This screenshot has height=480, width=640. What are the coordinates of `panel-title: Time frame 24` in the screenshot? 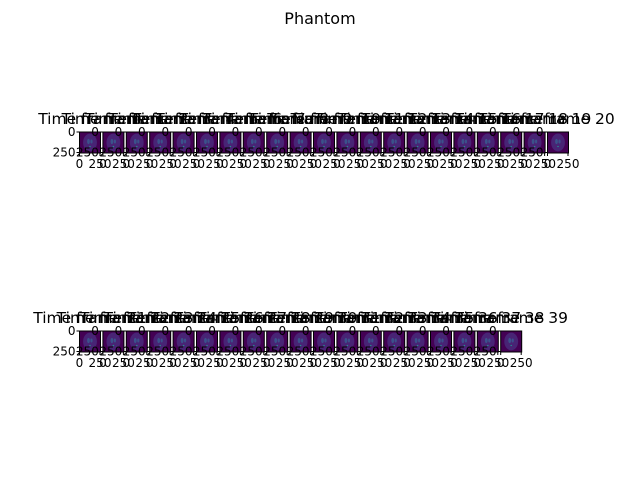 It's located at (159, 318).